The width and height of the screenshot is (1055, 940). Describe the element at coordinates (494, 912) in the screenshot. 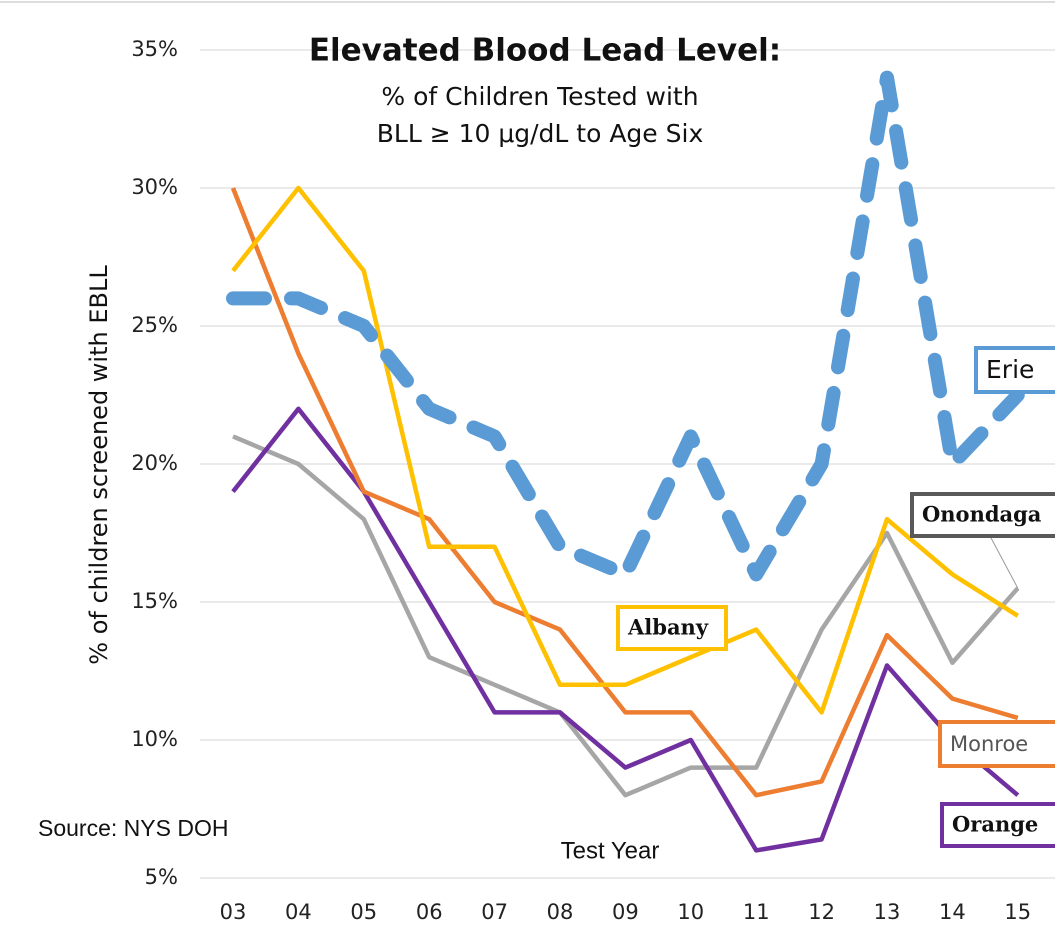

I see `x-tick-label: 07` at that location.